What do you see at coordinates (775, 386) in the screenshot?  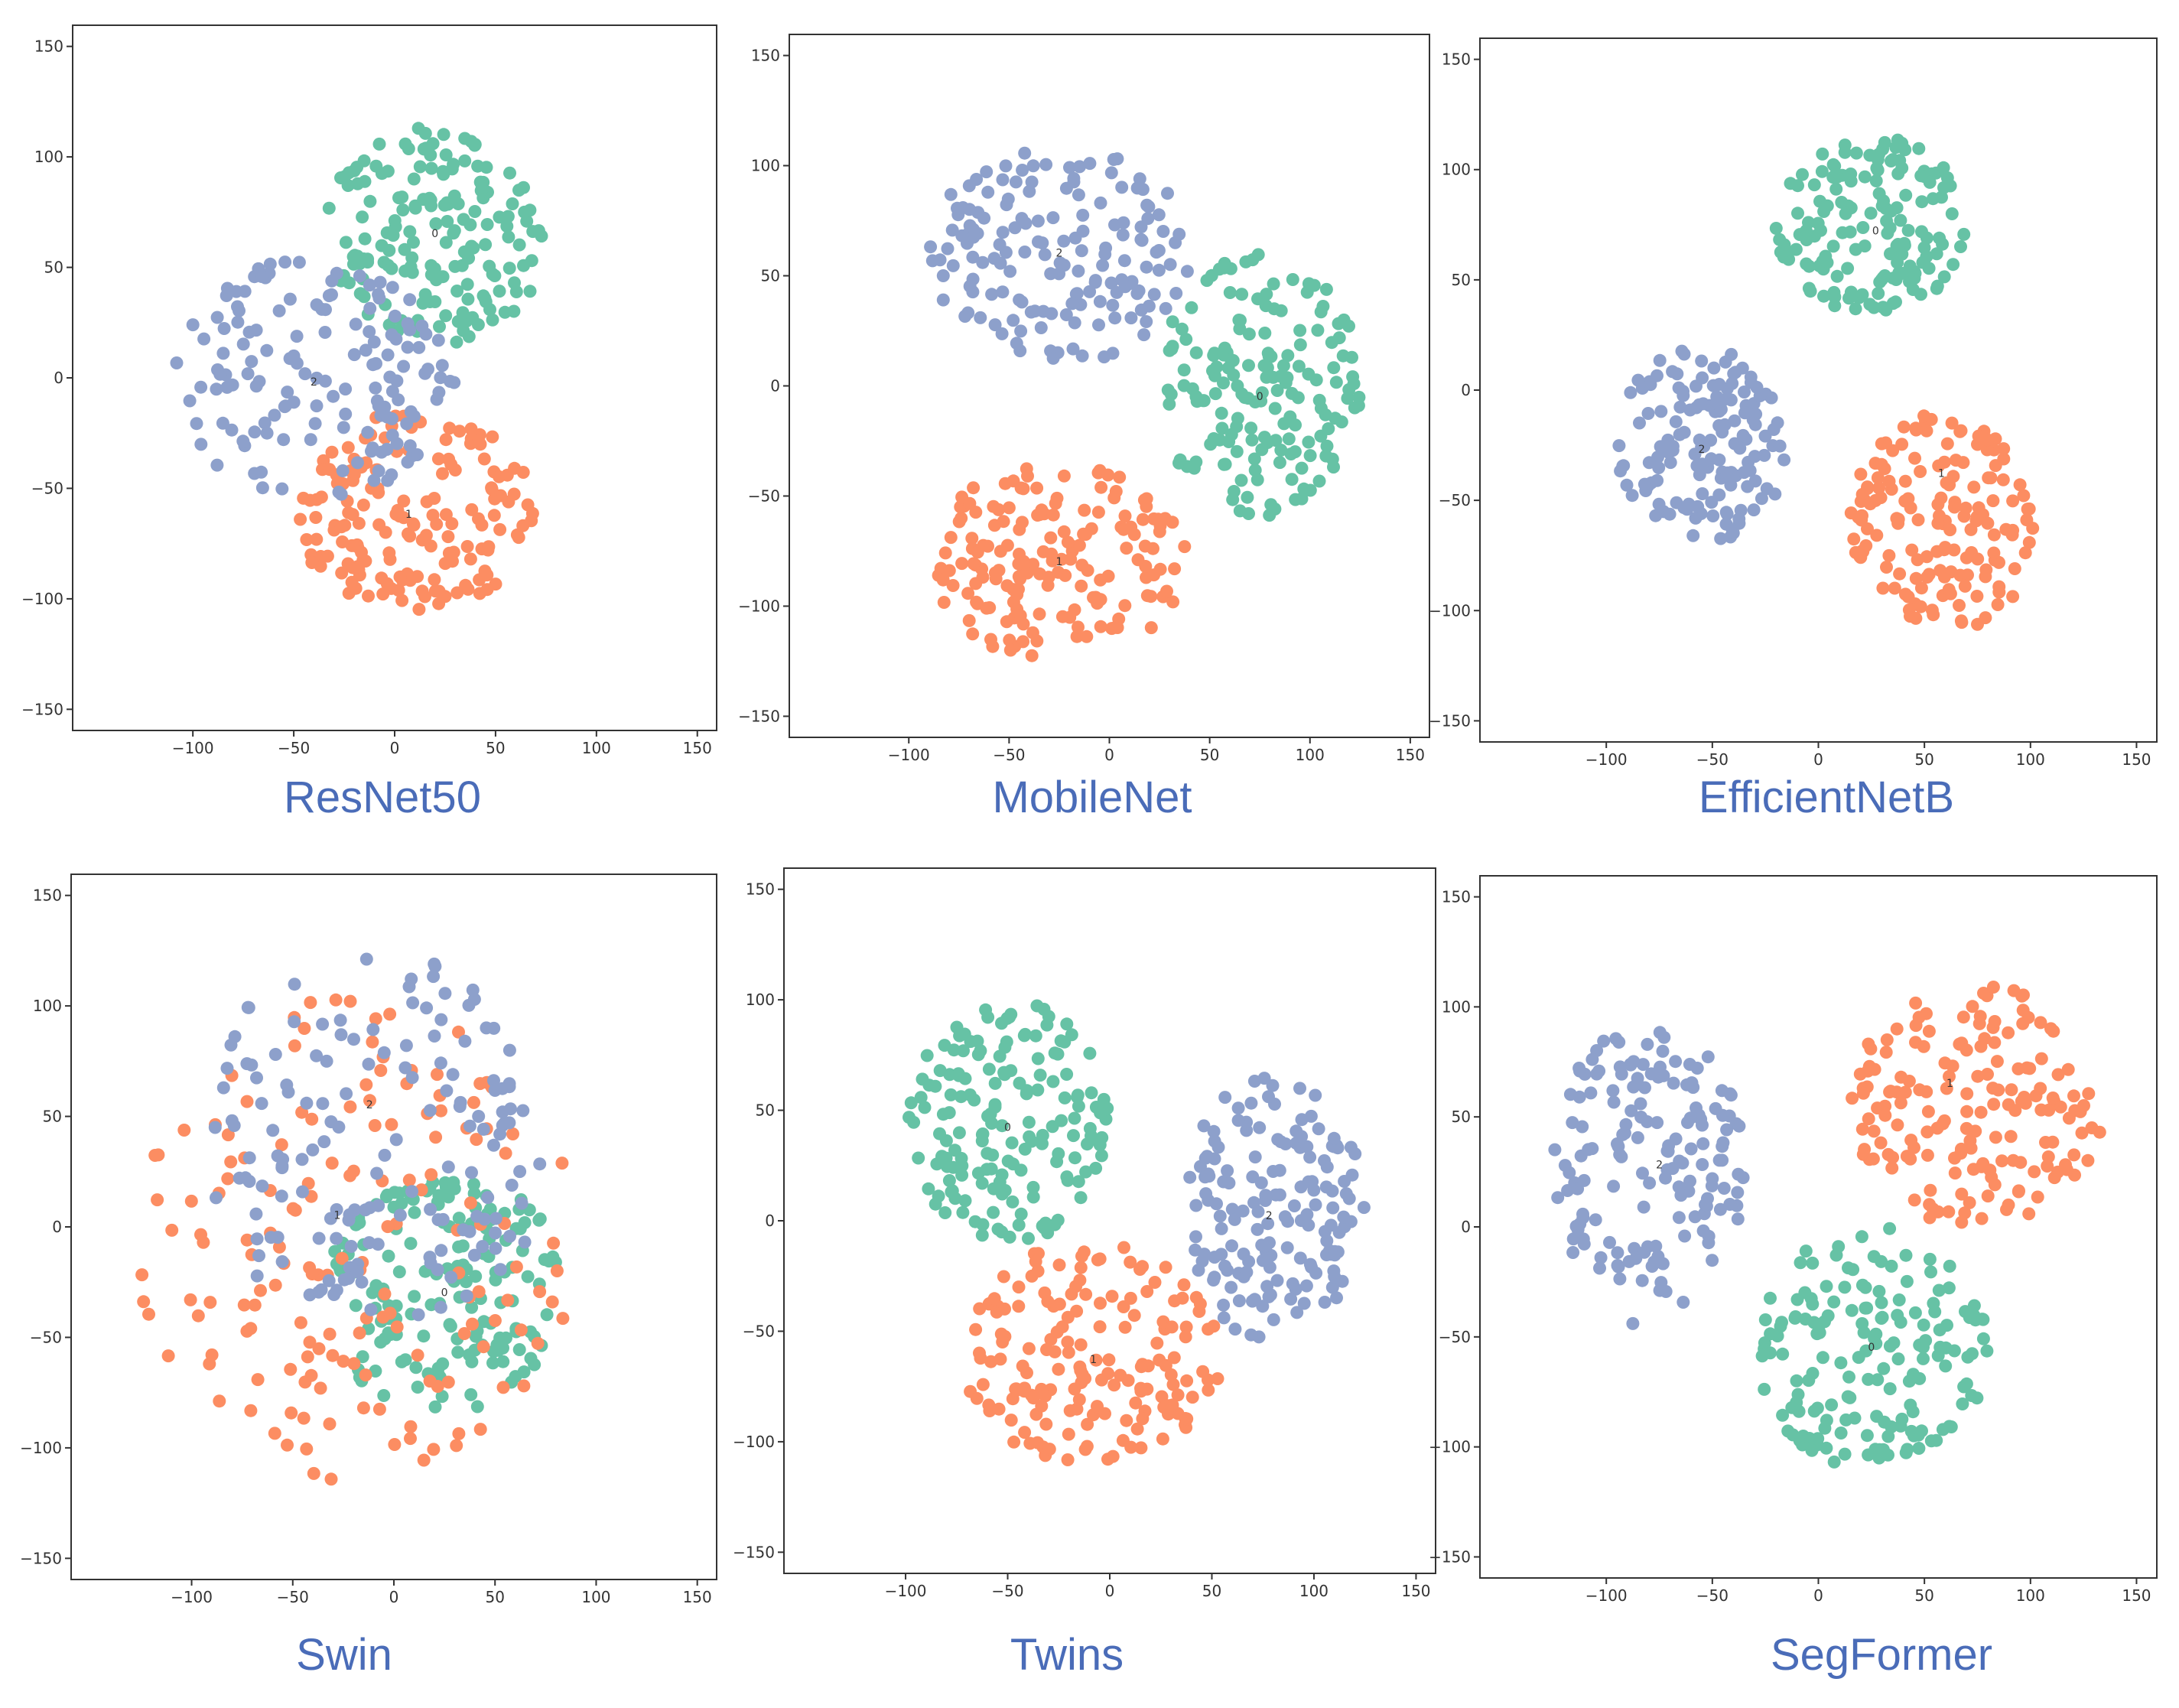 I see `y-tick-label: 0` at bounding box center [775, 386].